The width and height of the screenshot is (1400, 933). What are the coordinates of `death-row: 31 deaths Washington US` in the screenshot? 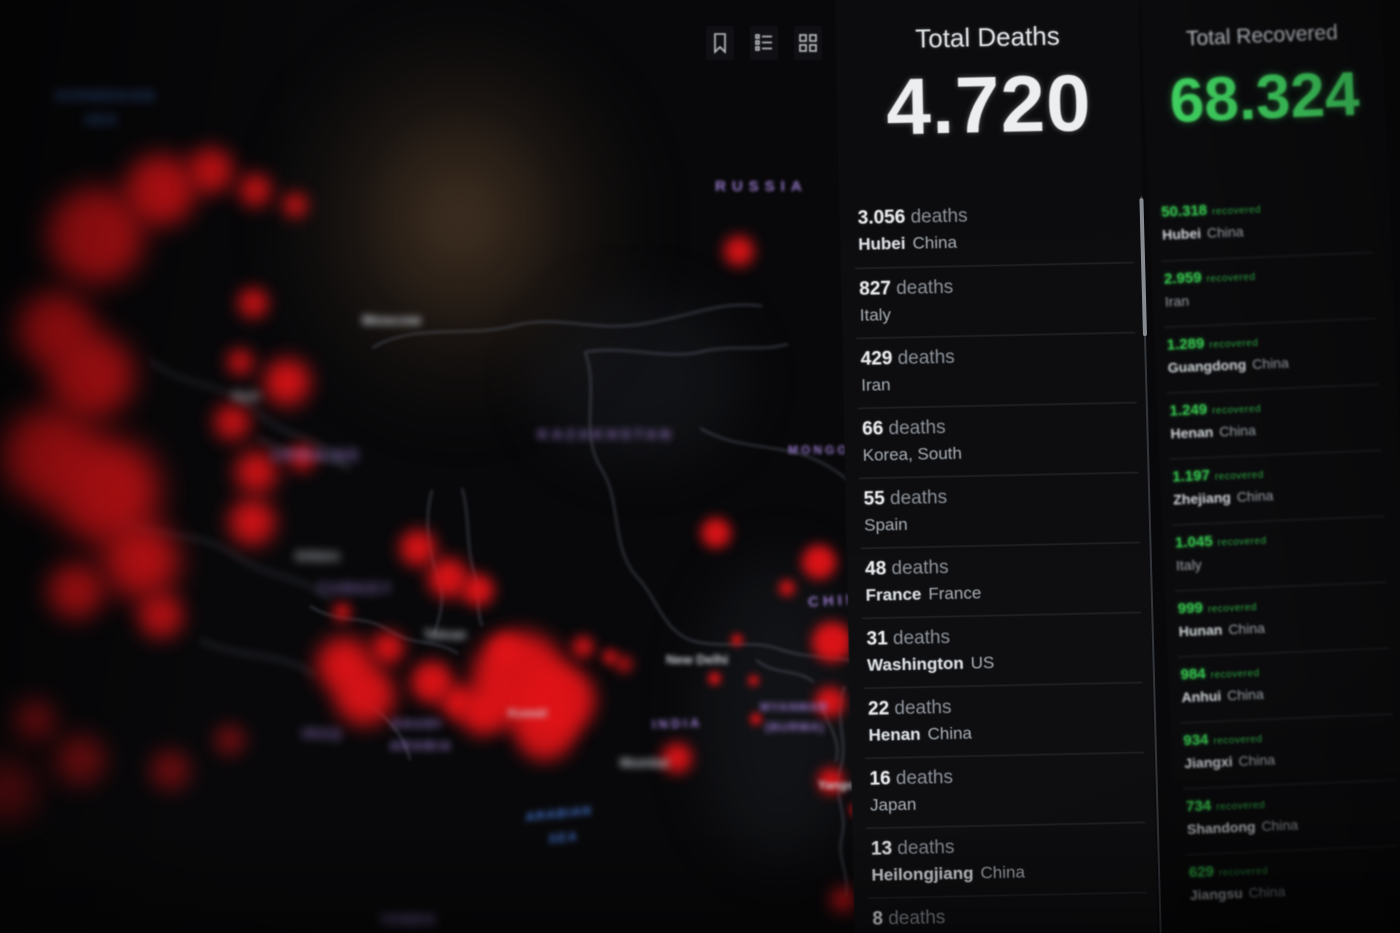 It's located at (1002, 650).